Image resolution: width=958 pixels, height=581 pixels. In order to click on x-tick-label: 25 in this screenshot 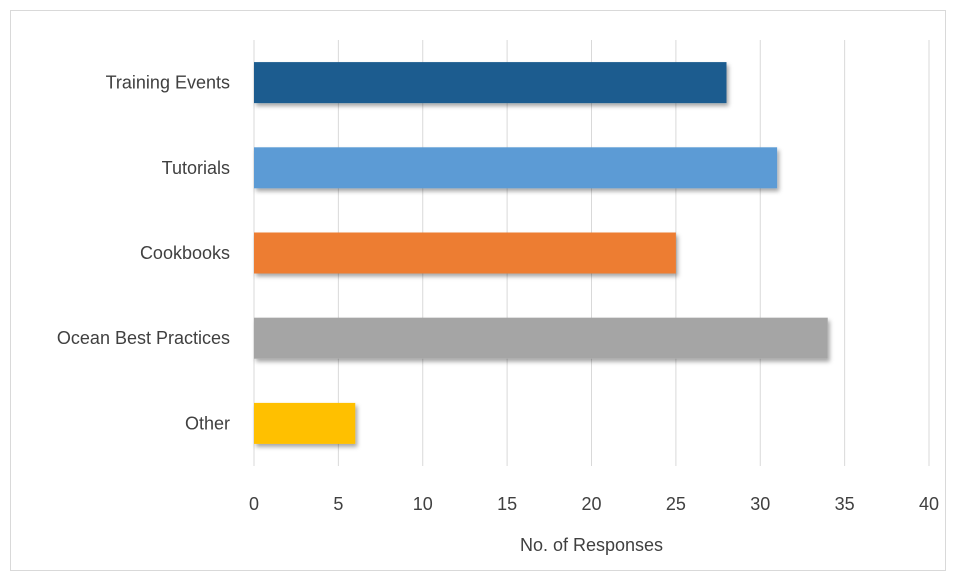, I will do `click(676, 504)`.